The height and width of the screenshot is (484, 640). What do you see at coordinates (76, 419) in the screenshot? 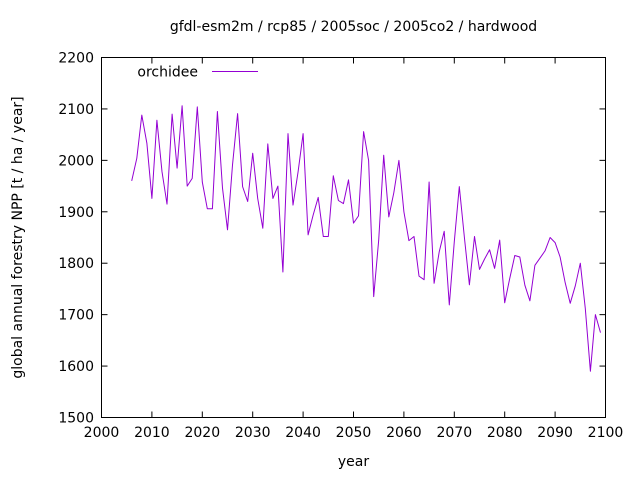
I see `y-tick-label: 1500` at bounding box center [76, 419].